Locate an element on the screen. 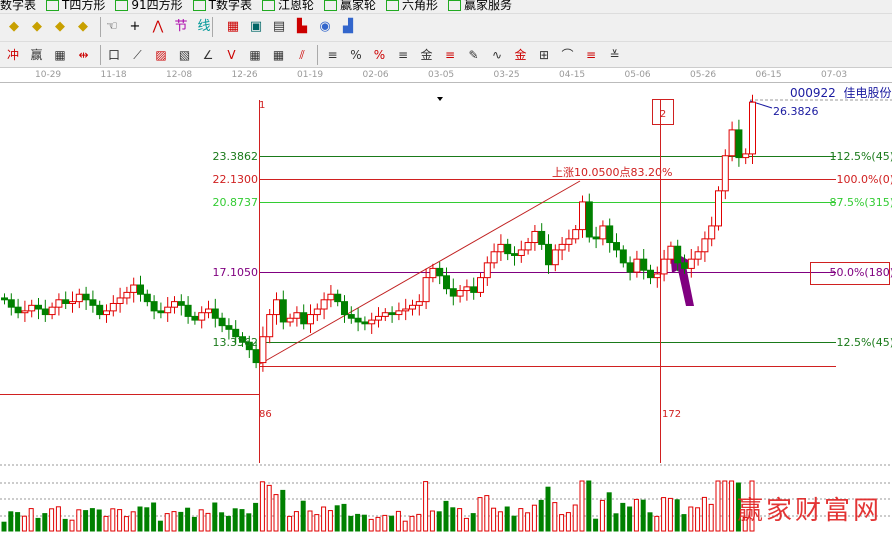 The image size is (892, 533). toolbar-item-icon is located at coordinates (122, 5).